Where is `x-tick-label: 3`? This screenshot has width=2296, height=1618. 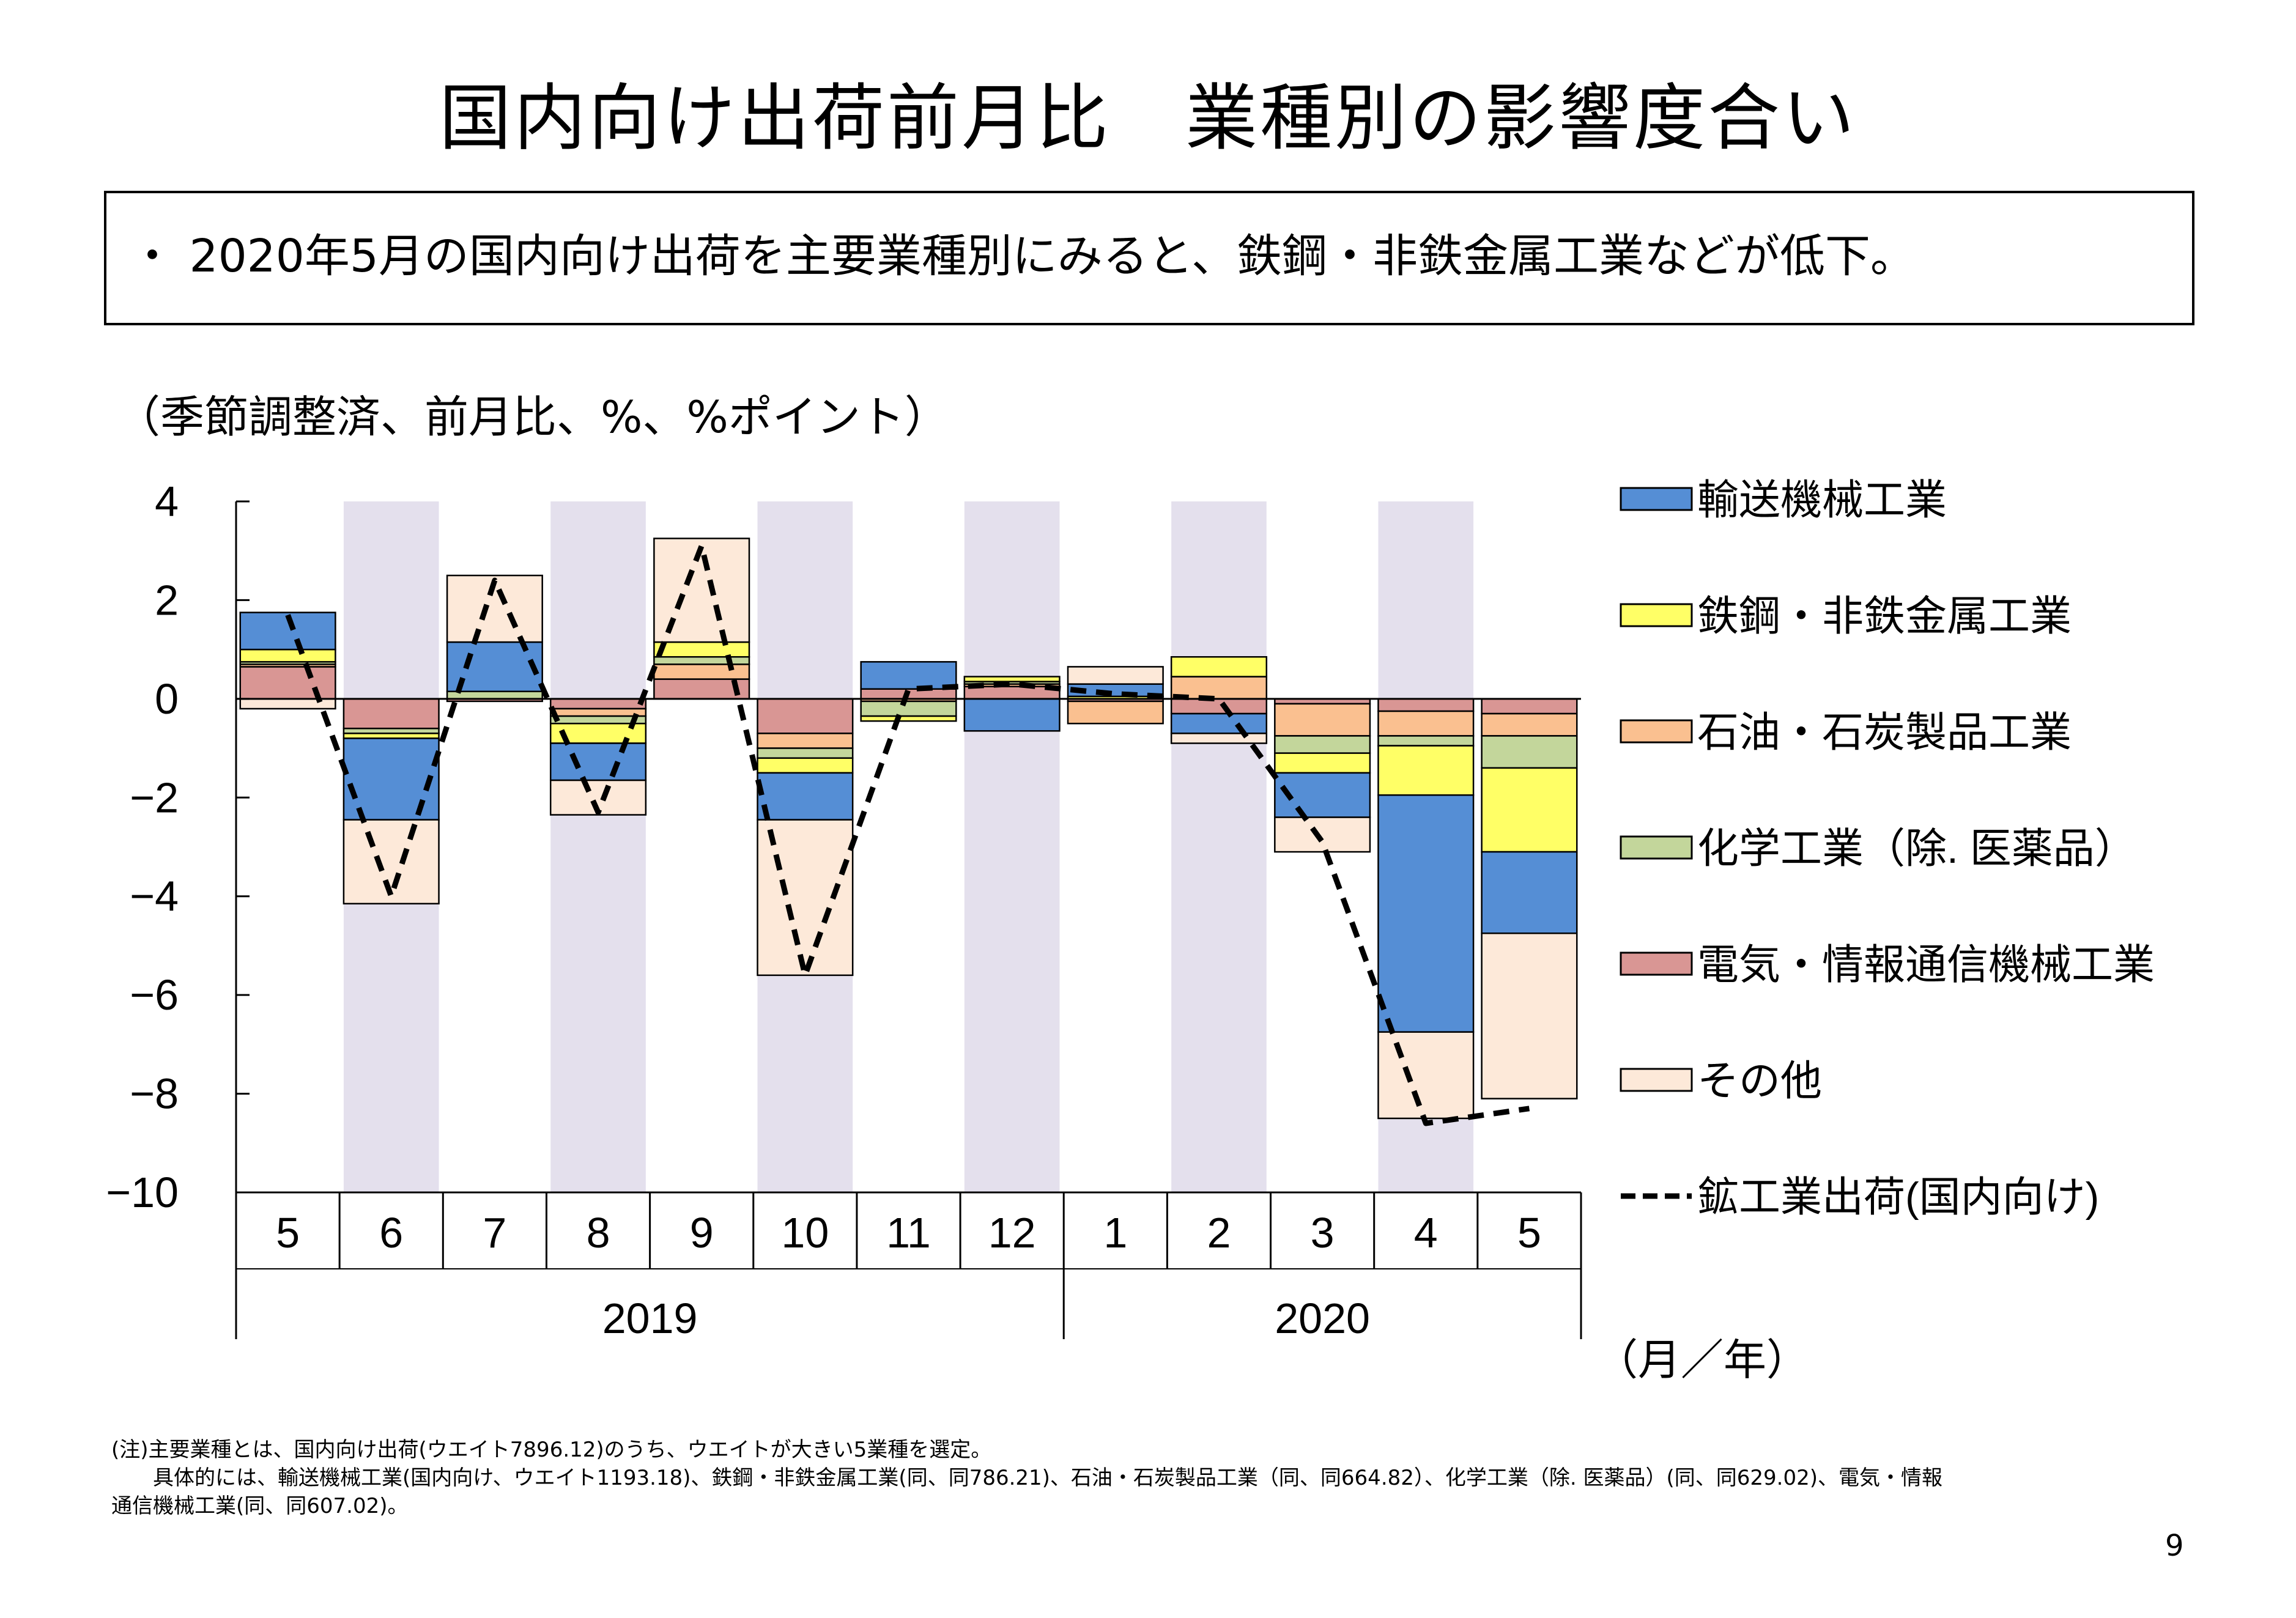
x-tick-label: 3 is located at coordinates (1323, 1233).